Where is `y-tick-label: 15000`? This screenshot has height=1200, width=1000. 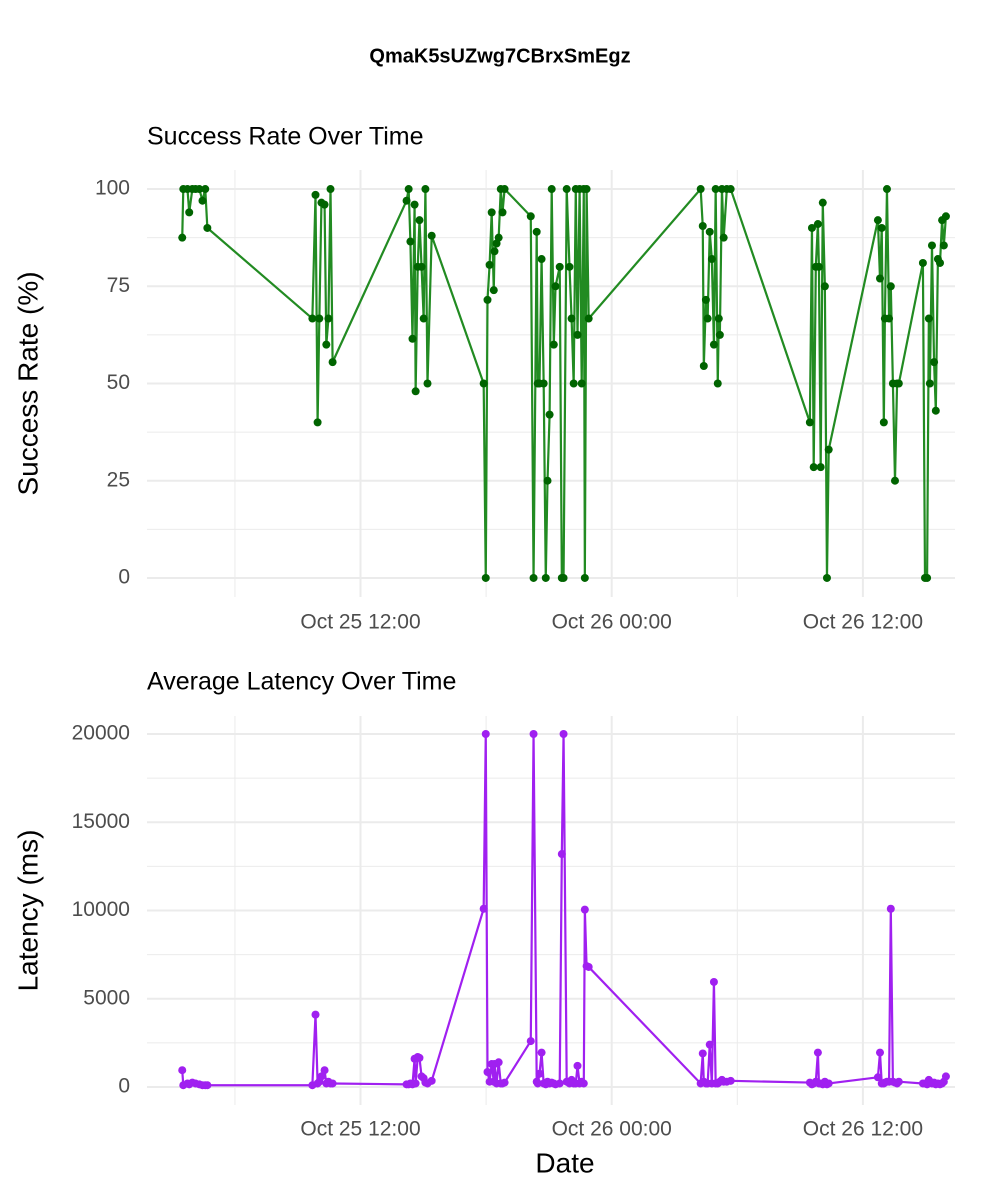 y-tick-label: 15000 is located at coordinates (101, 821).